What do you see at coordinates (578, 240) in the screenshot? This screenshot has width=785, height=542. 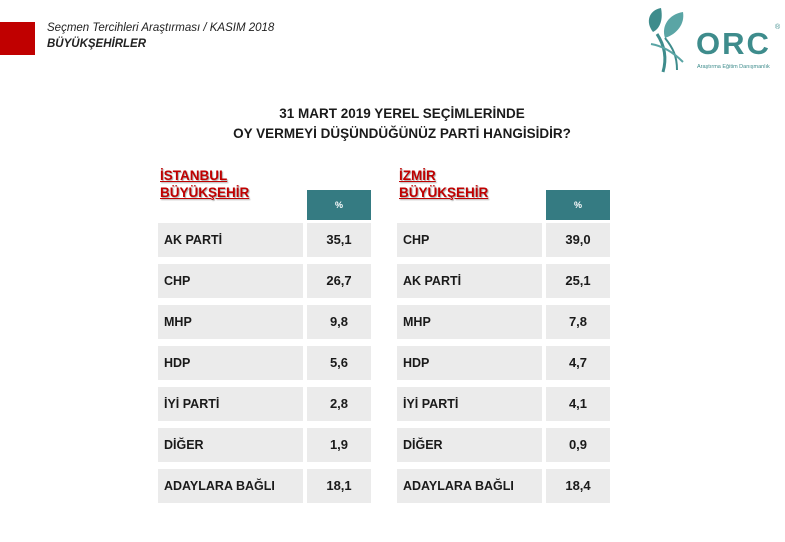 I see `party-value: 39,0` at bounding box center [578, 240].